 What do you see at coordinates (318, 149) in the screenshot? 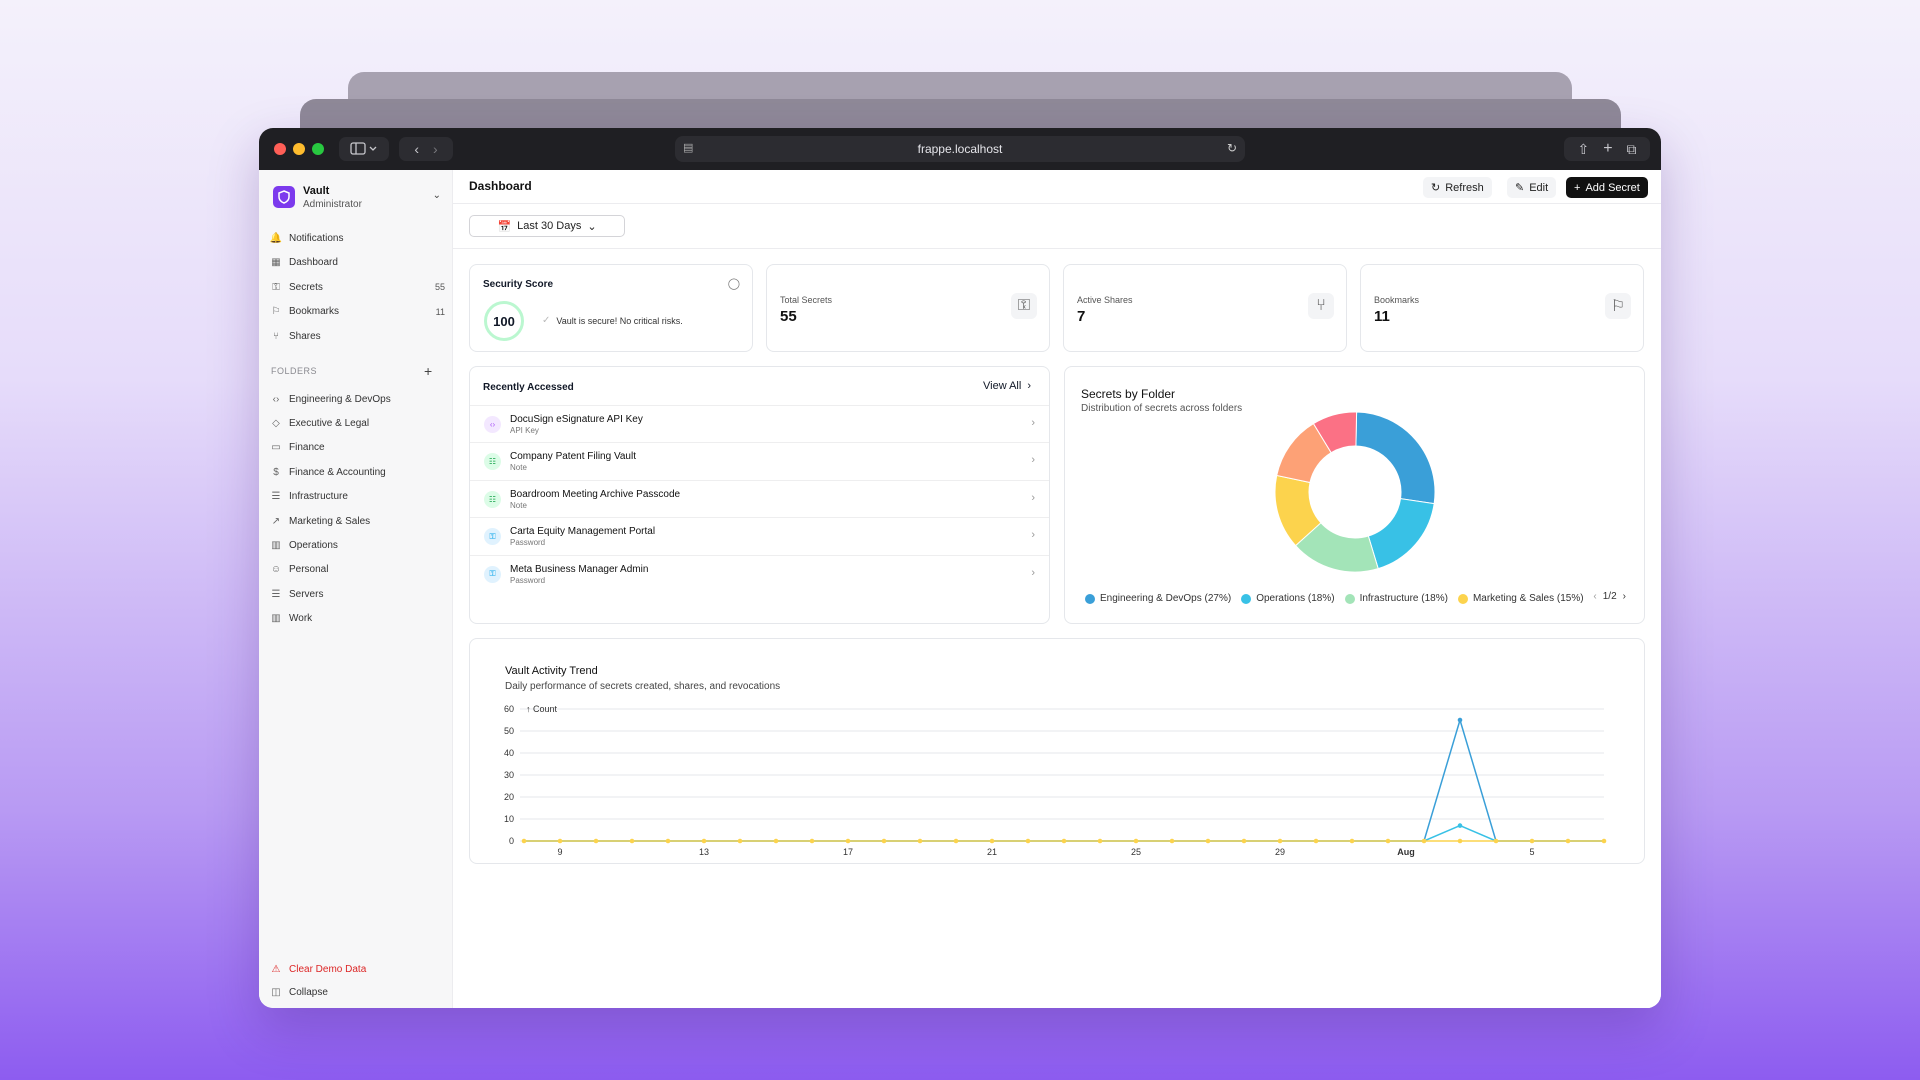
I see `maximize-window-button` at bounding box center [318, 149].